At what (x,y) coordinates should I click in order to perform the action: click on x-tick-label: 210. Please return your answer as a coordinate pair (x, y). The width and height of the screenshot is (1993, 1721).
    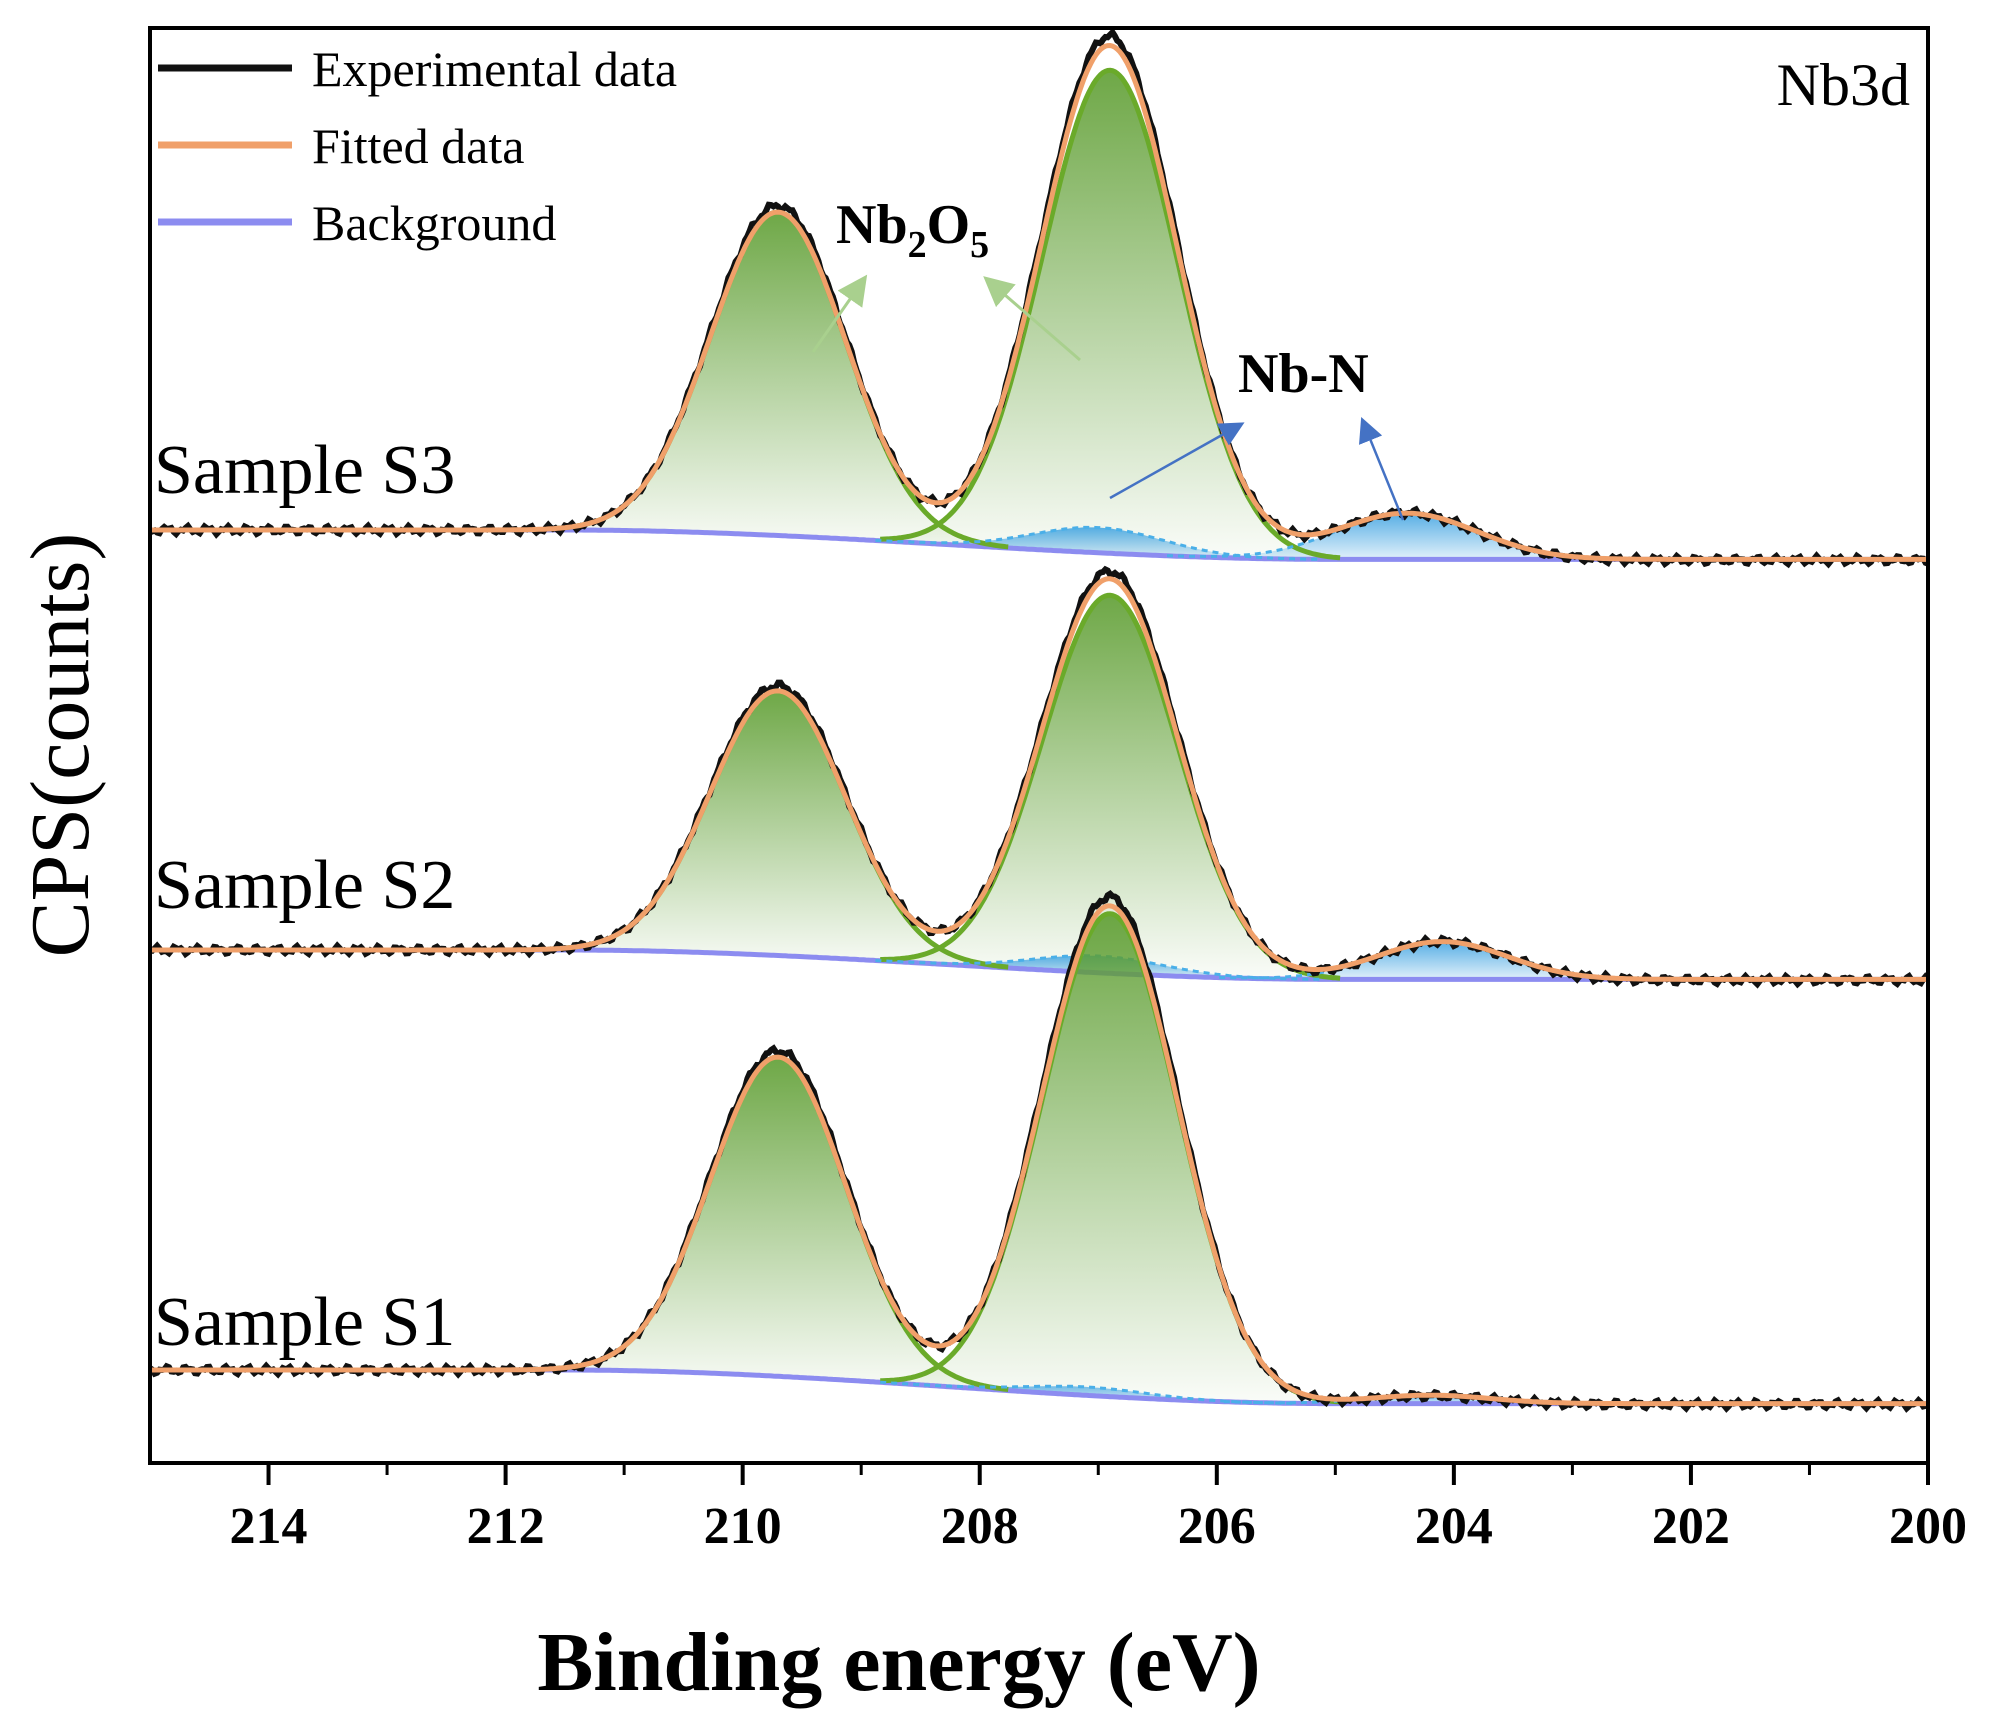
    Looking at the image, I should click on (743, 1526).